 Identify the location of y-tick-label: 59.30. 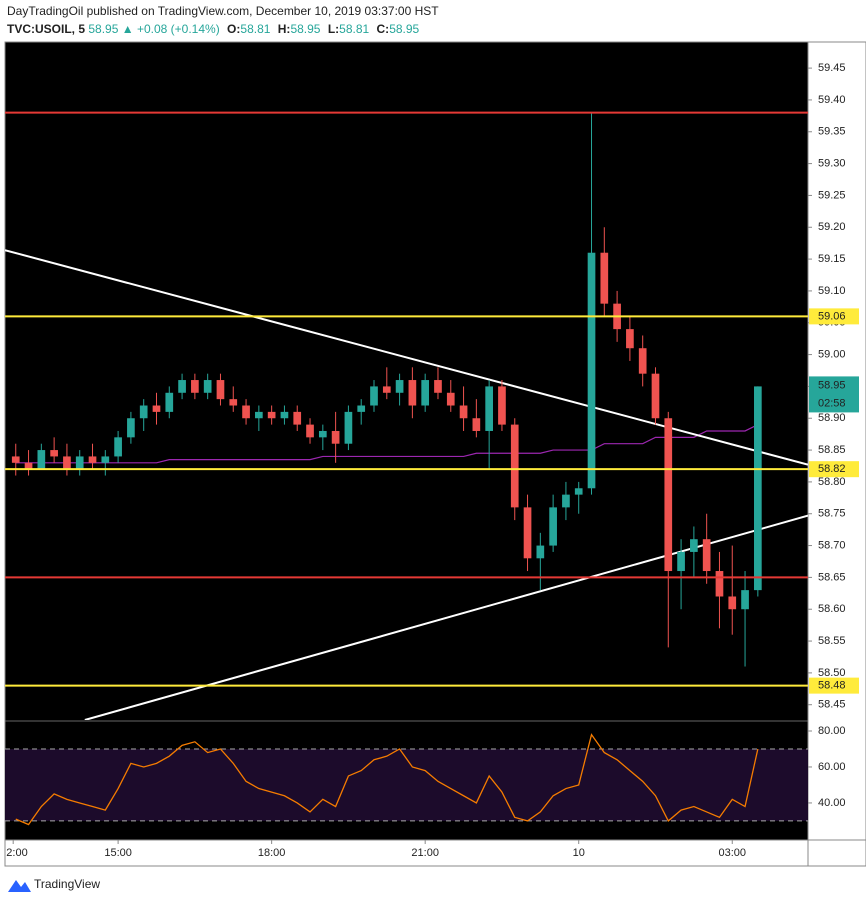
(832, 164).